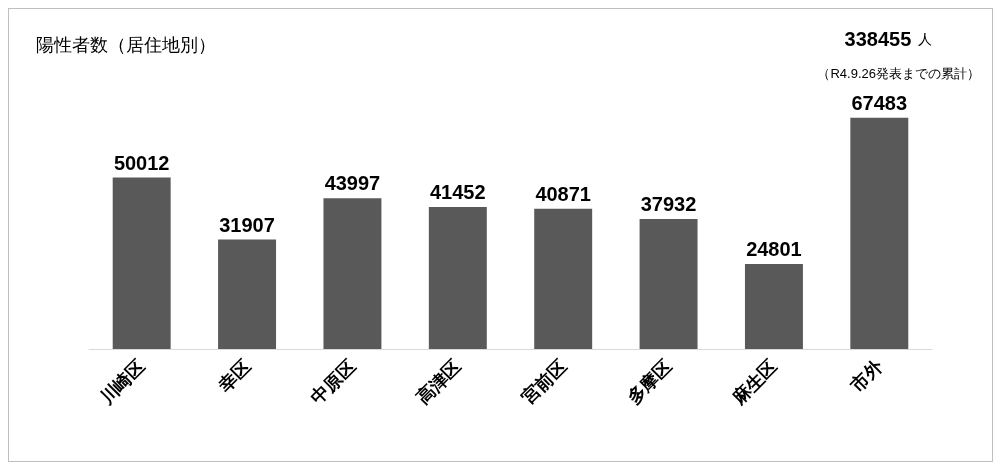 The image size is (1003, 472). What do you see at coordinates (899, 73) in the screenshot?
I see `text: （R4.9.26発表までの累計）` at bounding box center [899, 73].